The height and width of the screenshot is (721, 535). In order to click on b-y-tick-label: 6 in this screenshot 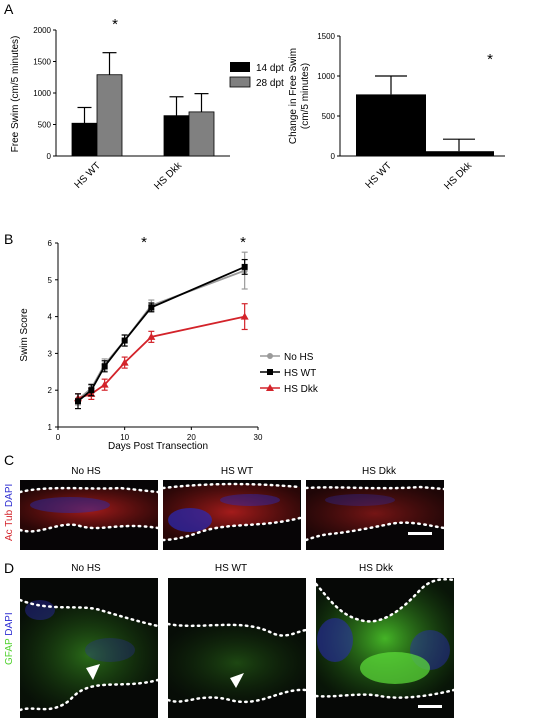, I will do `click(50, 243)`.